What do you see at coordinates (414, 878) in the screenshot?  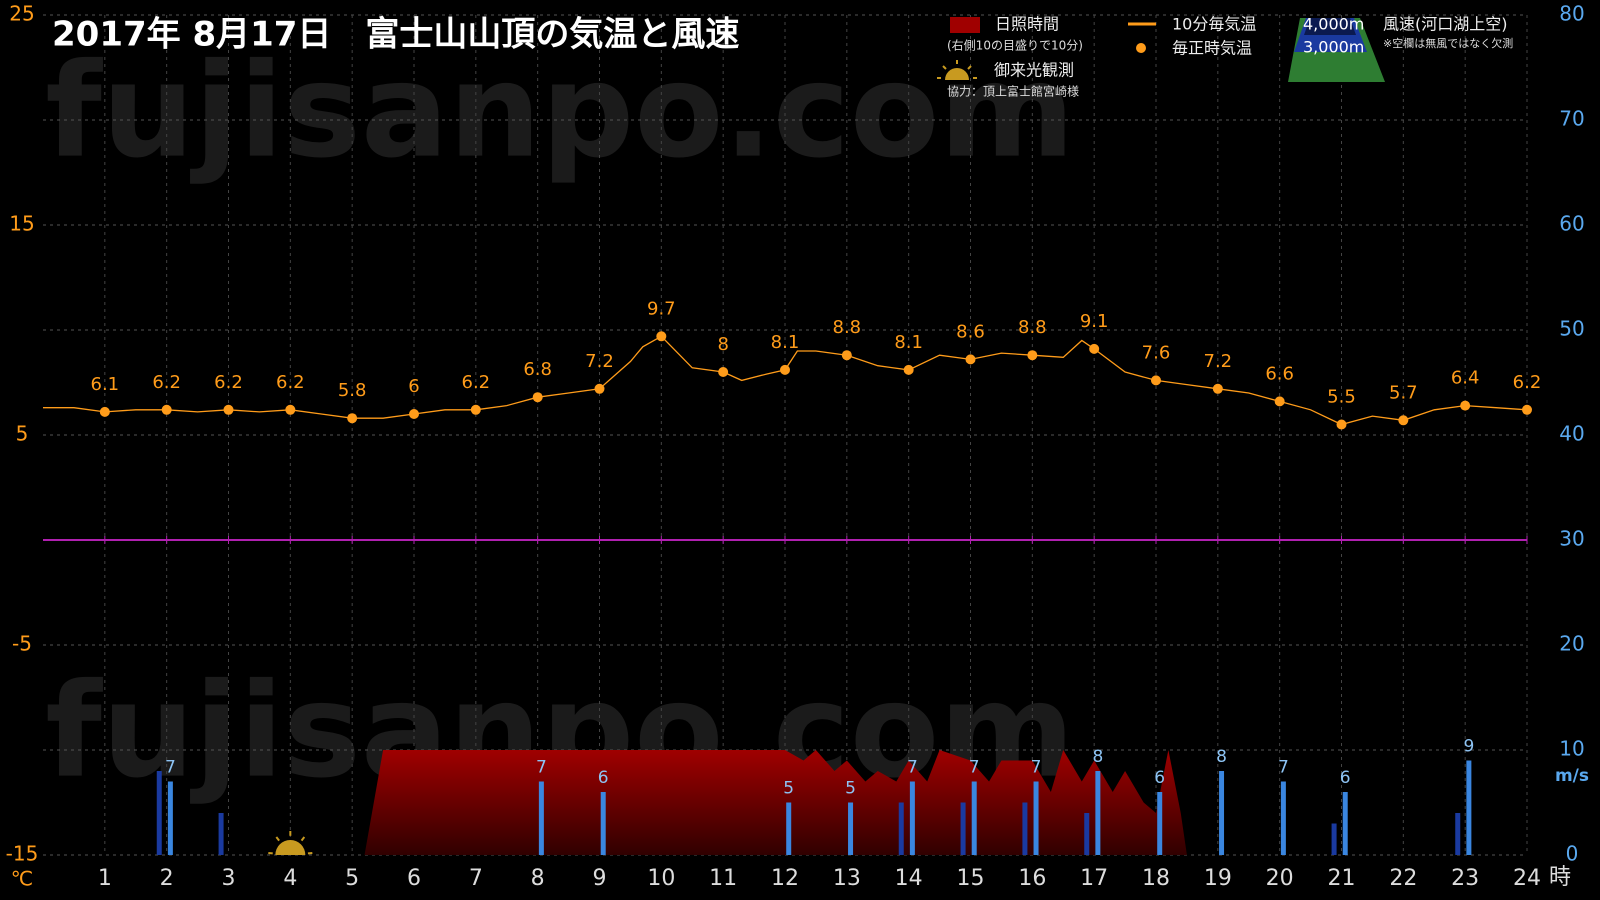 I see `x-tick-label: 6` at bounding box center [414, 878].